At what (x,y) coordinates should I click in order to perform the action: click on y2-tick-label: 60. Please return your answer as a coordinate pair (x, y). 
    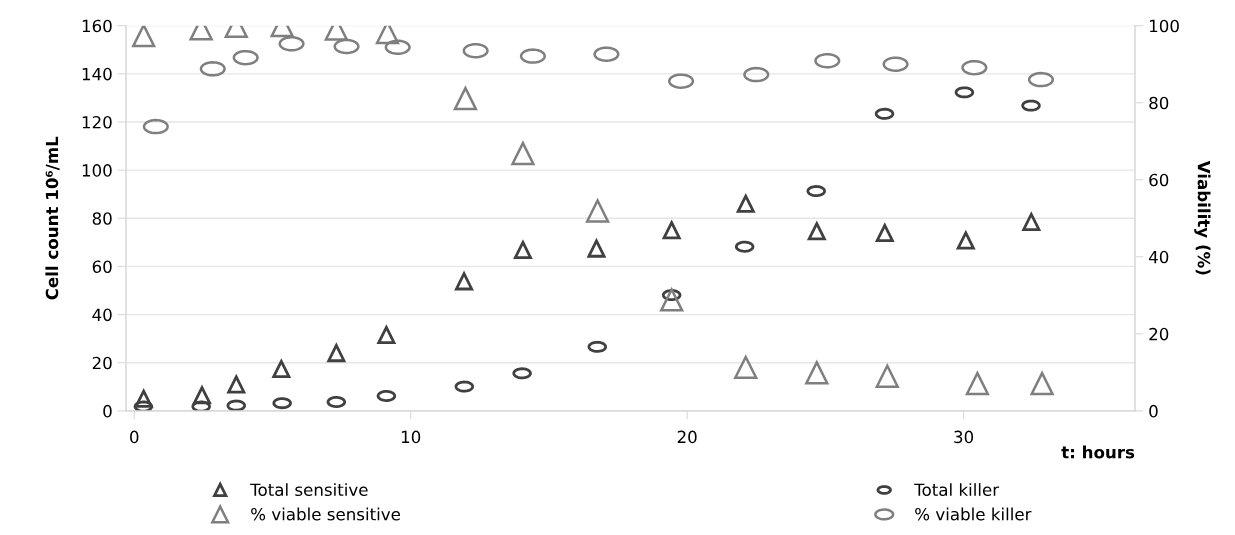
    Looking at the image, I should click on (1159, 180).